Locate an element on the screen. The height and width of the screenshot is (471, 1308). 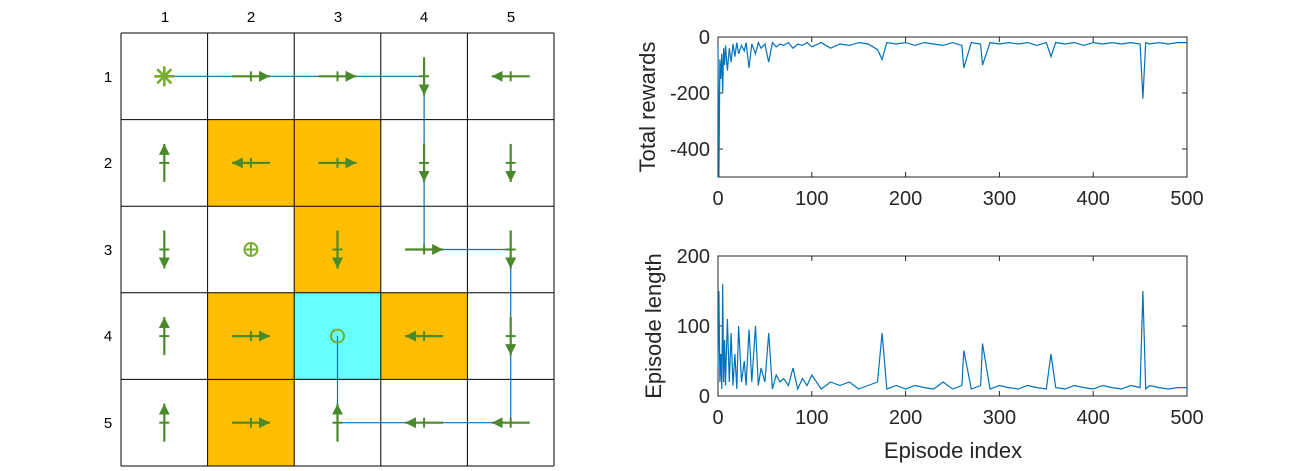
policy-arrow-left-r4-c4 is located at coordinates (424, 336).